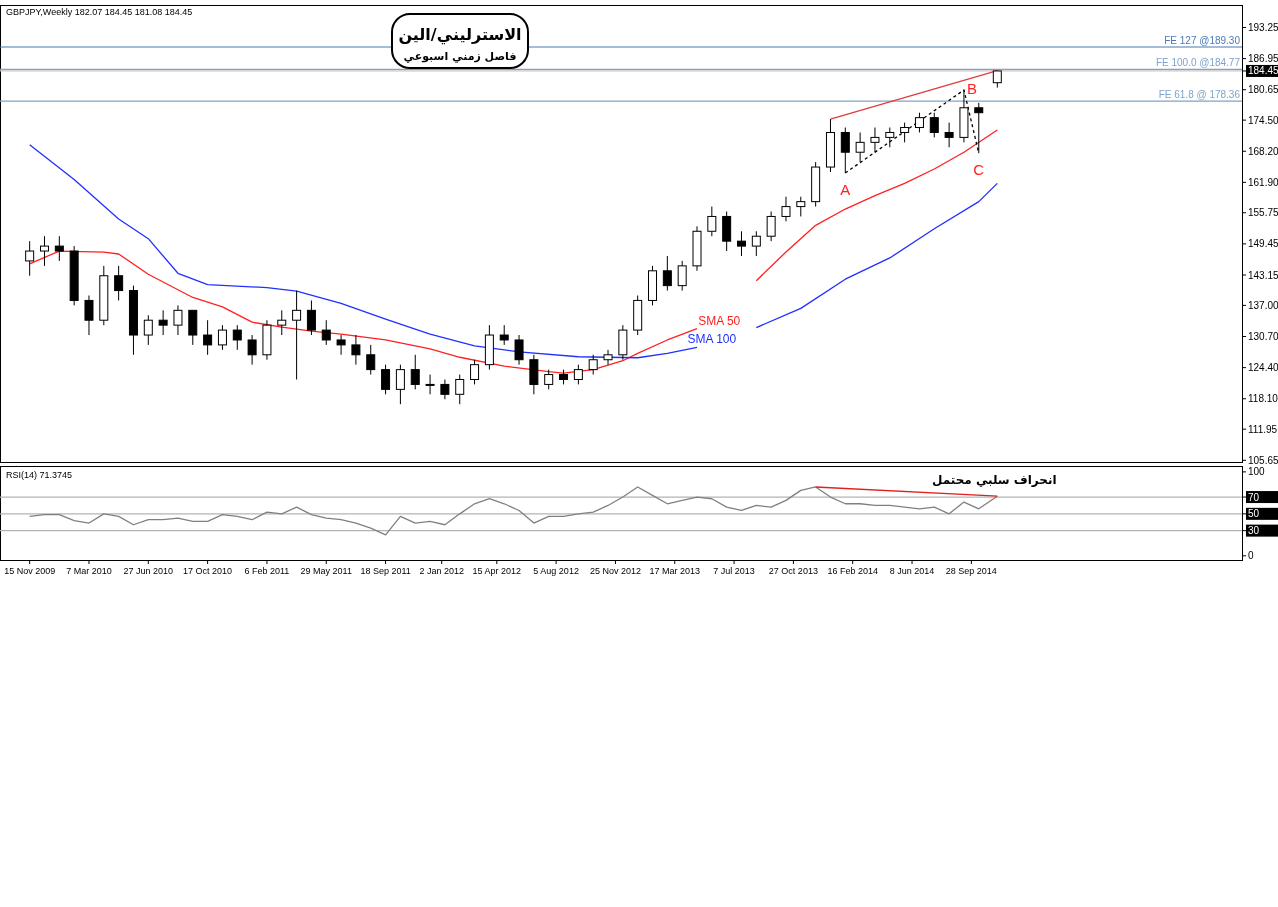  What do you see at coordinates (460, 56) in the screenshot?
I see `text: فاصل زمني اسبوعي` at bounding box center [460, 56].